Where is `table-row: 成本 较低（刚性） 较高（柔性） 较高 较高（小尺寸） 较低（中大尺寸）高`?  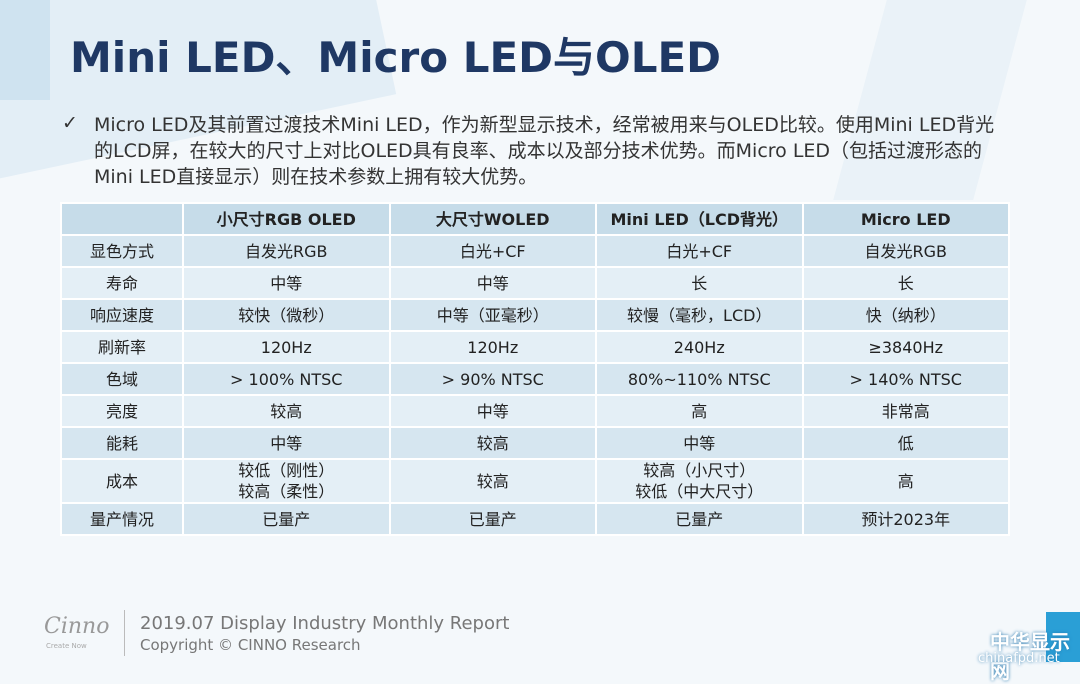 table-row: 成本 较低（刚性） 较高（柔性） 较高 较高（小尺寸） 较低（中大尺寸）高 is located at coordinates (535, 481).